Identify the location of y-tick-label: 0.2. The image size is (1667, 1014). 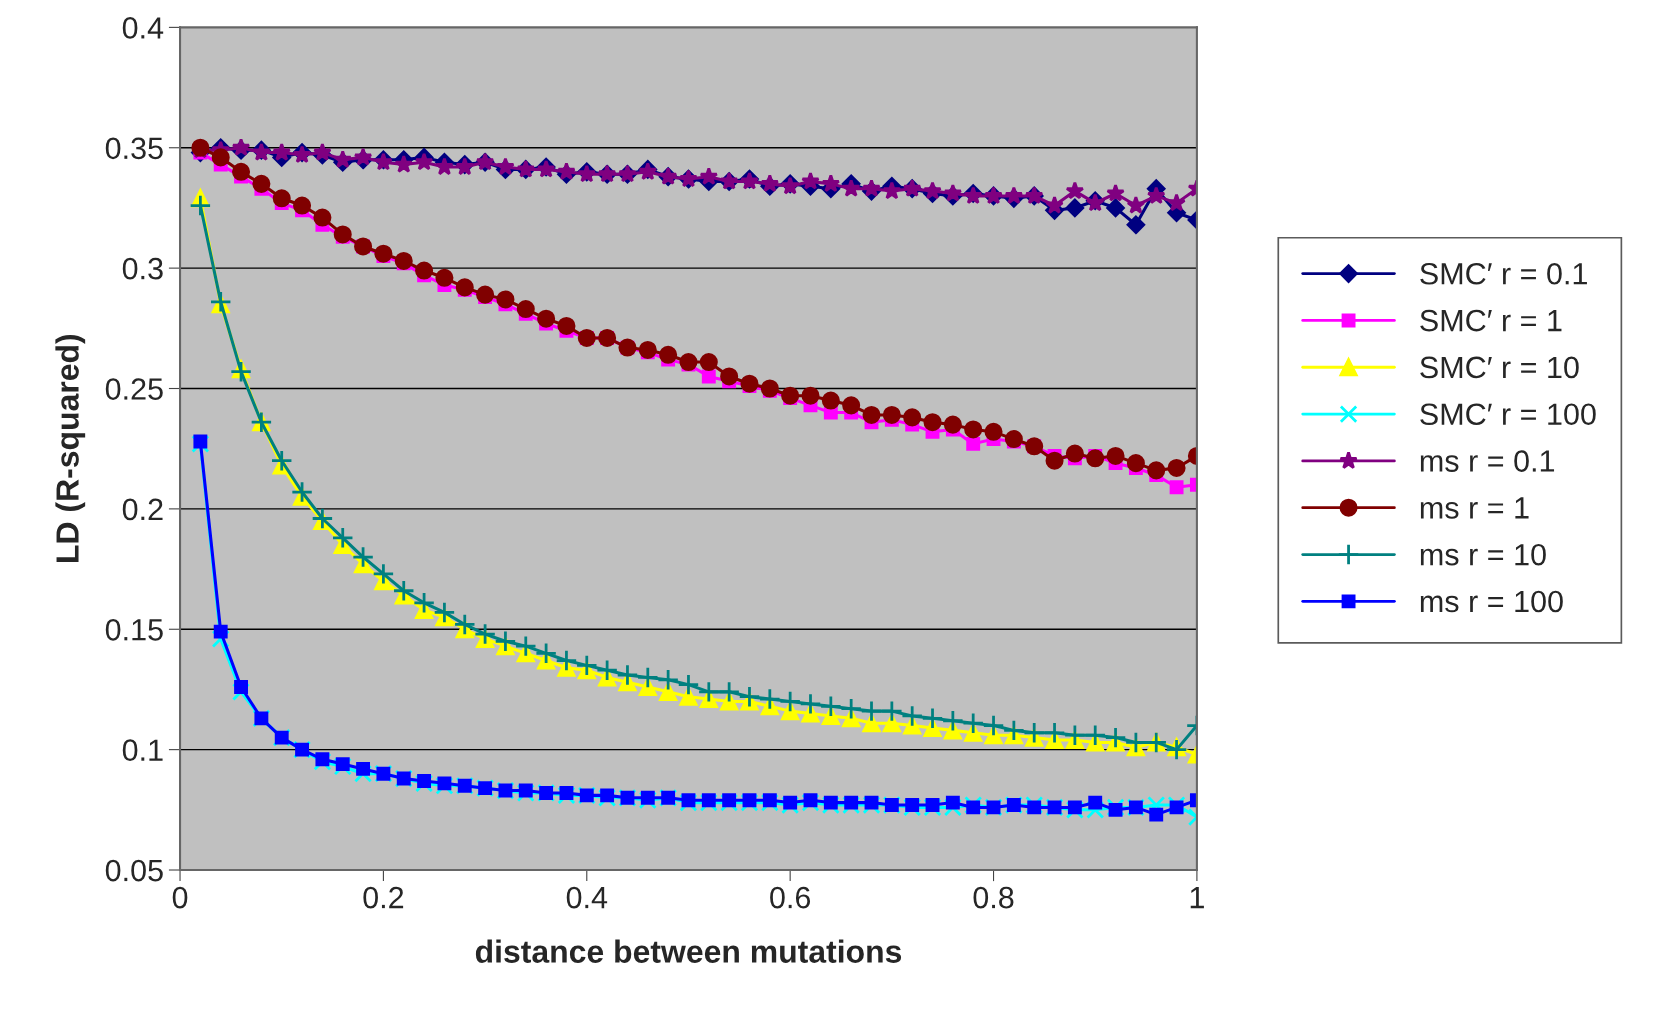
(142, 509).